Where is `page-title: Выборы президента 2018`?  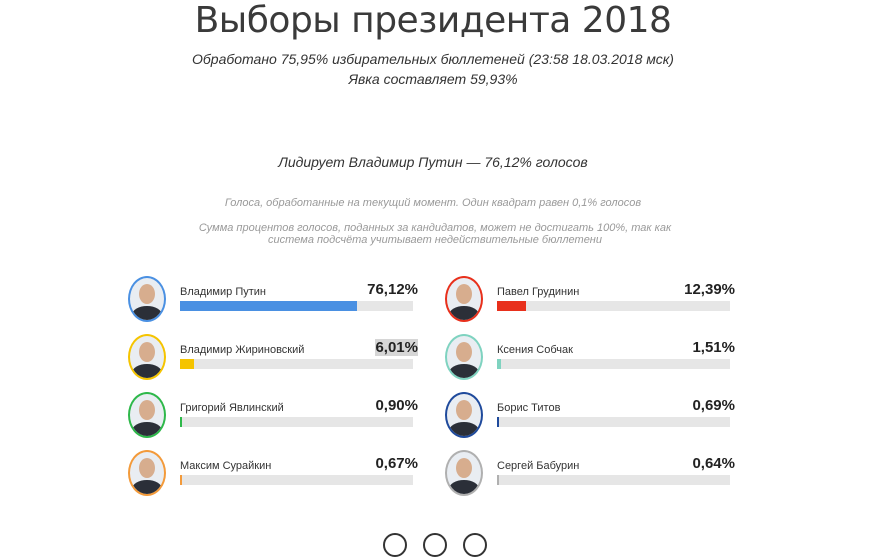 page-title: Выборы президента 2018 is located at coordinates (433, 20).